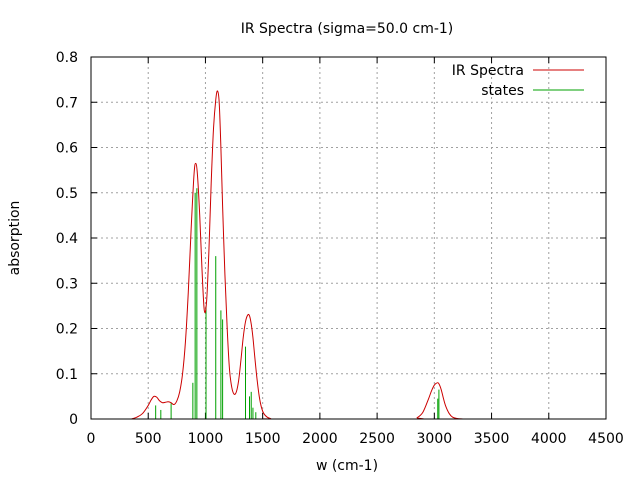 This screenshot has height=480, width=640. Describe the element at coordinates (148, 439) in the screenshot. I see `x-tick-label: 500` at that location.